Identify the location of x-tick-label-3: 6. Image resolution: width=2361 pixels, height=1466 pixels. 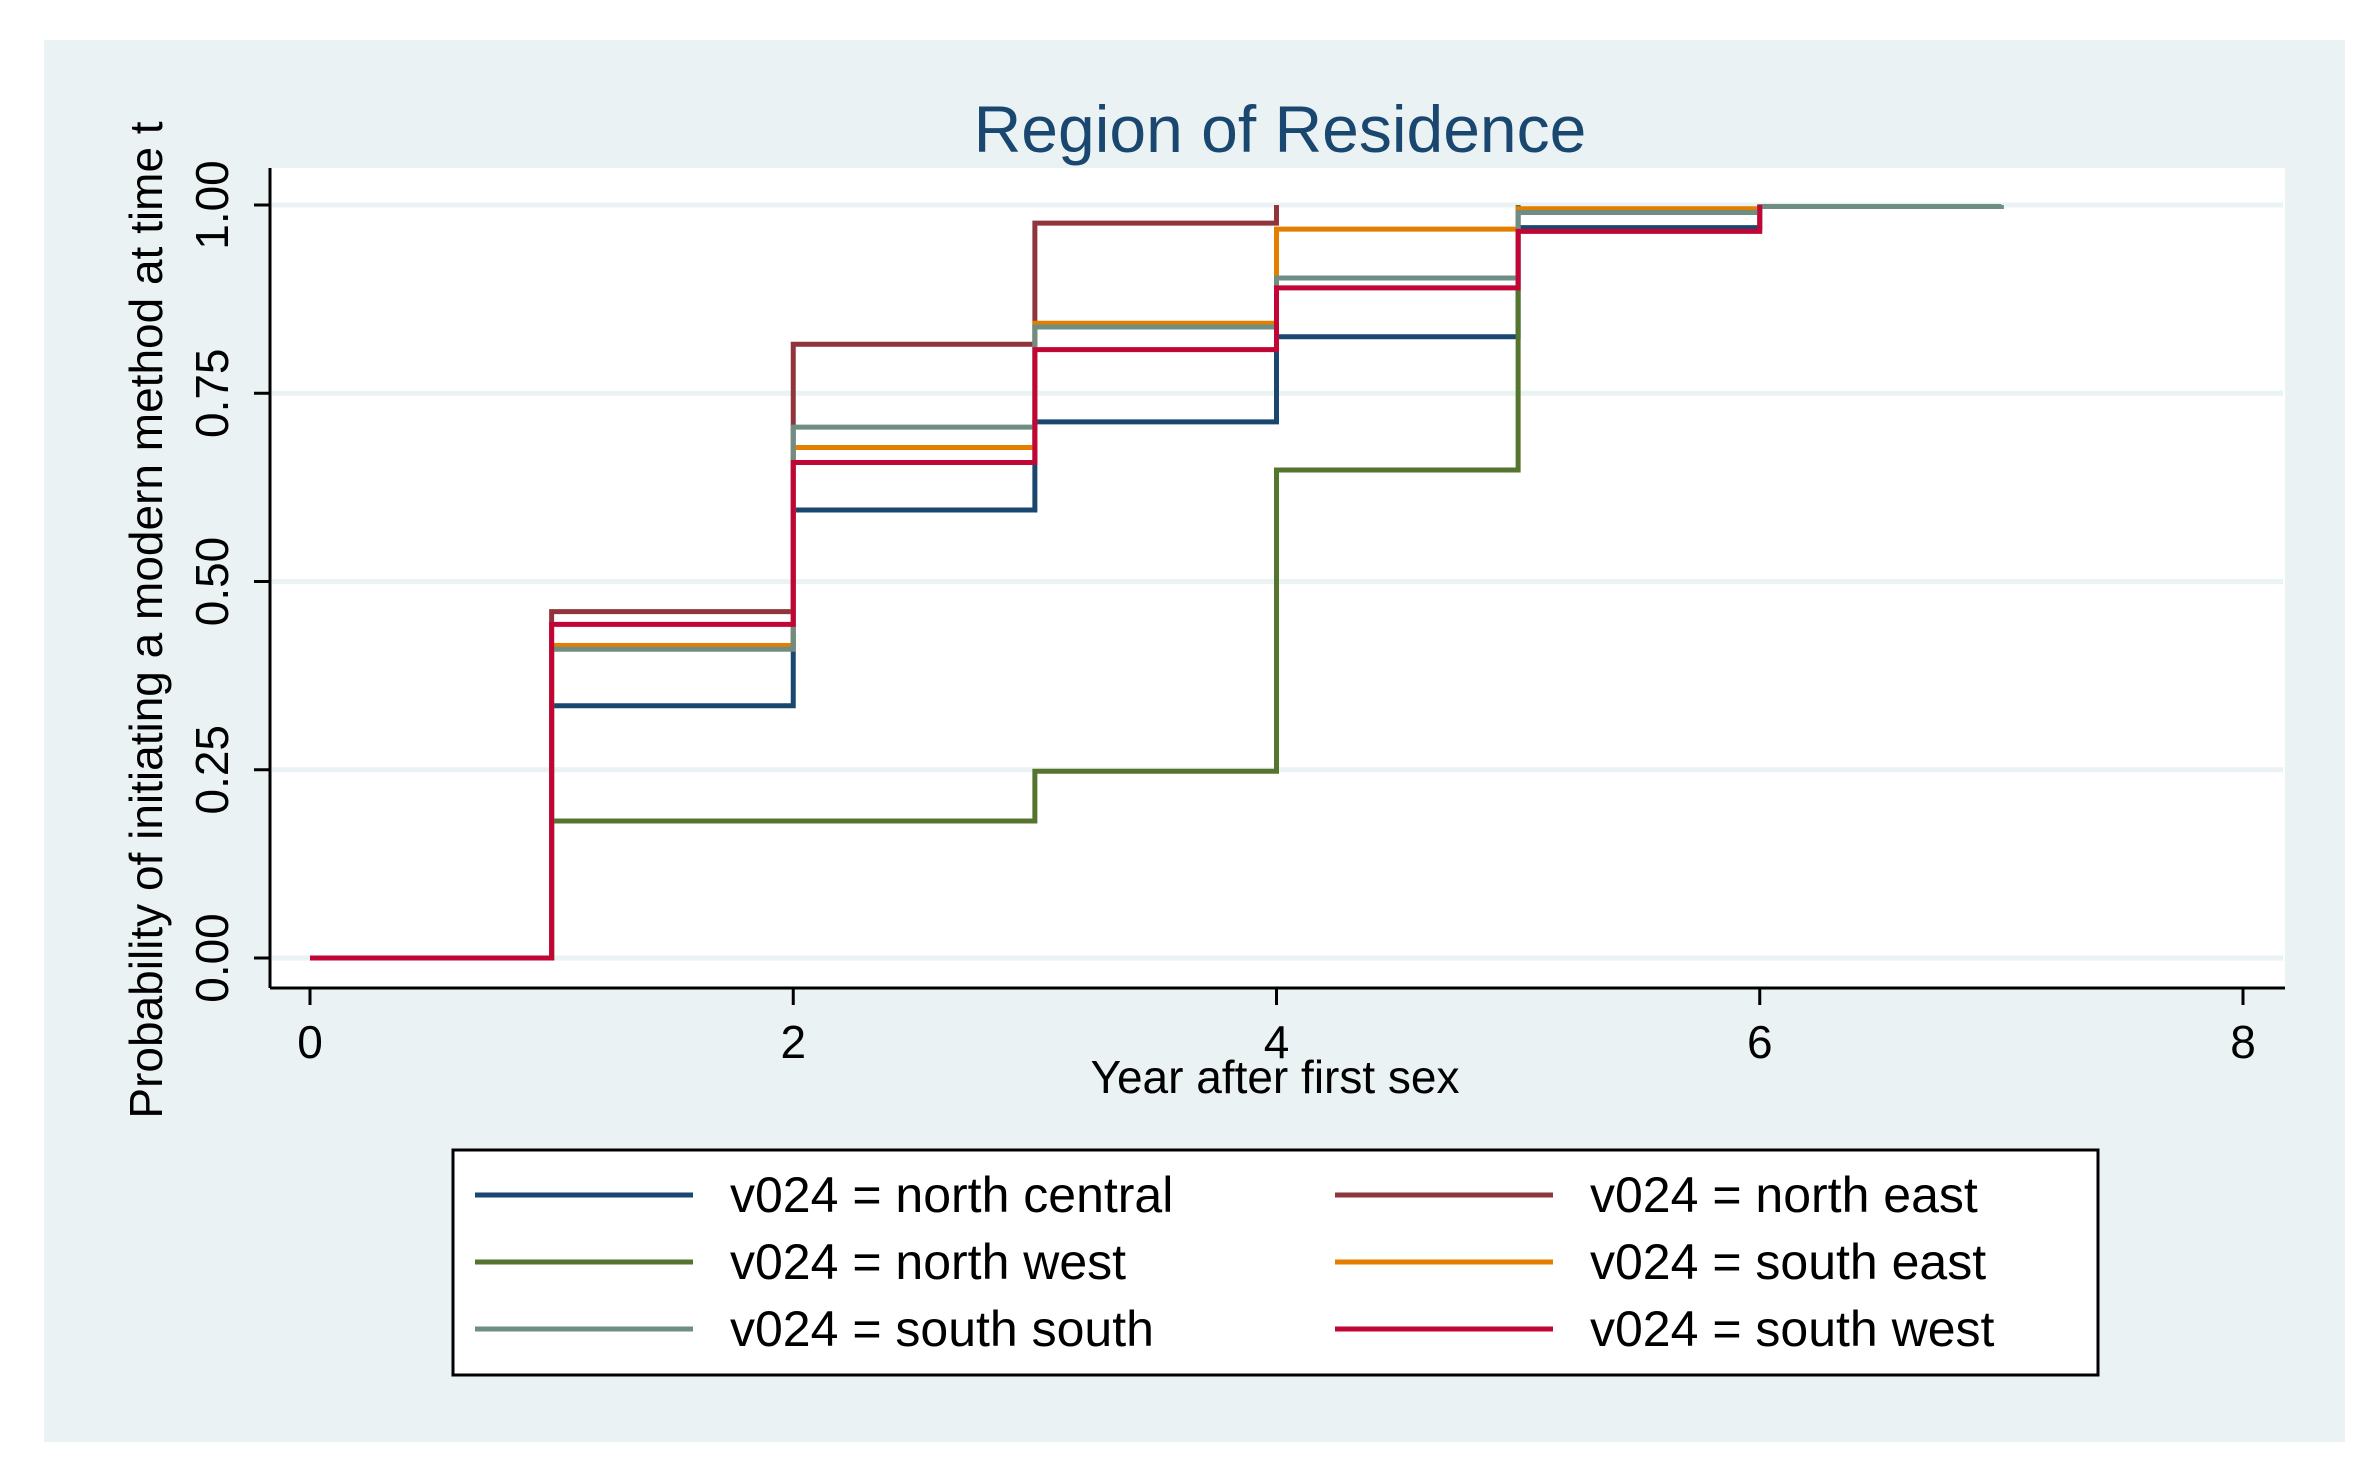
(1760, 1042).